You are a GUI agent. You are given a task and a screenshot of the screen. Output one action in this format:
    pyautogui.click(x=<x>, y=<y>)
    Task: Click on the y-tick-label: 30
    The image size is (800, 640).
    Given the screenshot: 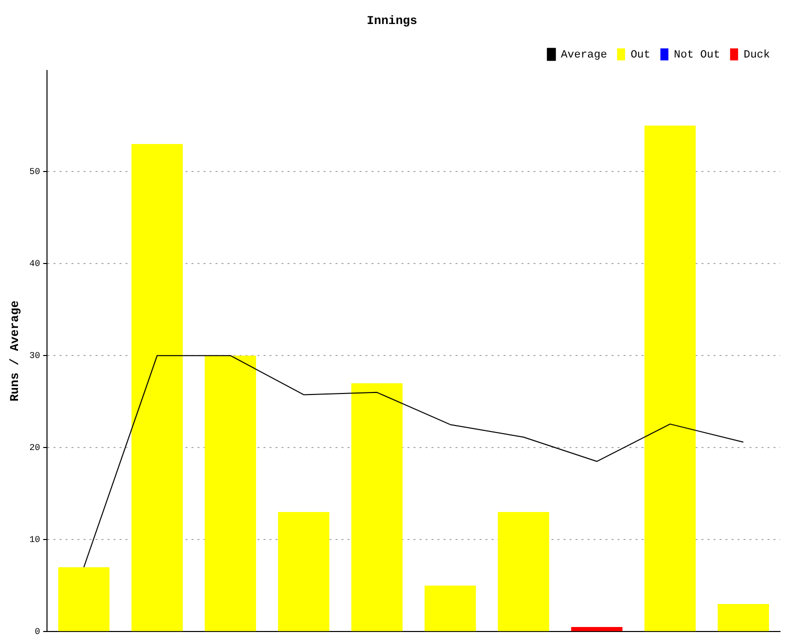 What is the action you would take?
    pyautogui.click(x=34, y=355)
    